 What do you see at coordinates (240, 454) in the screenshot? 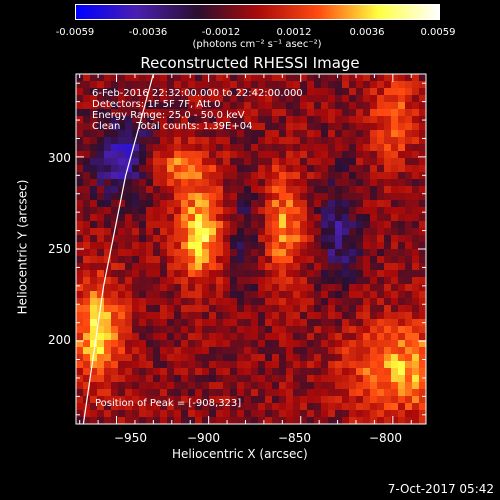
I see `x-axis-label: Heliocentric X (arcsec)` at bounding box center [240, 454].